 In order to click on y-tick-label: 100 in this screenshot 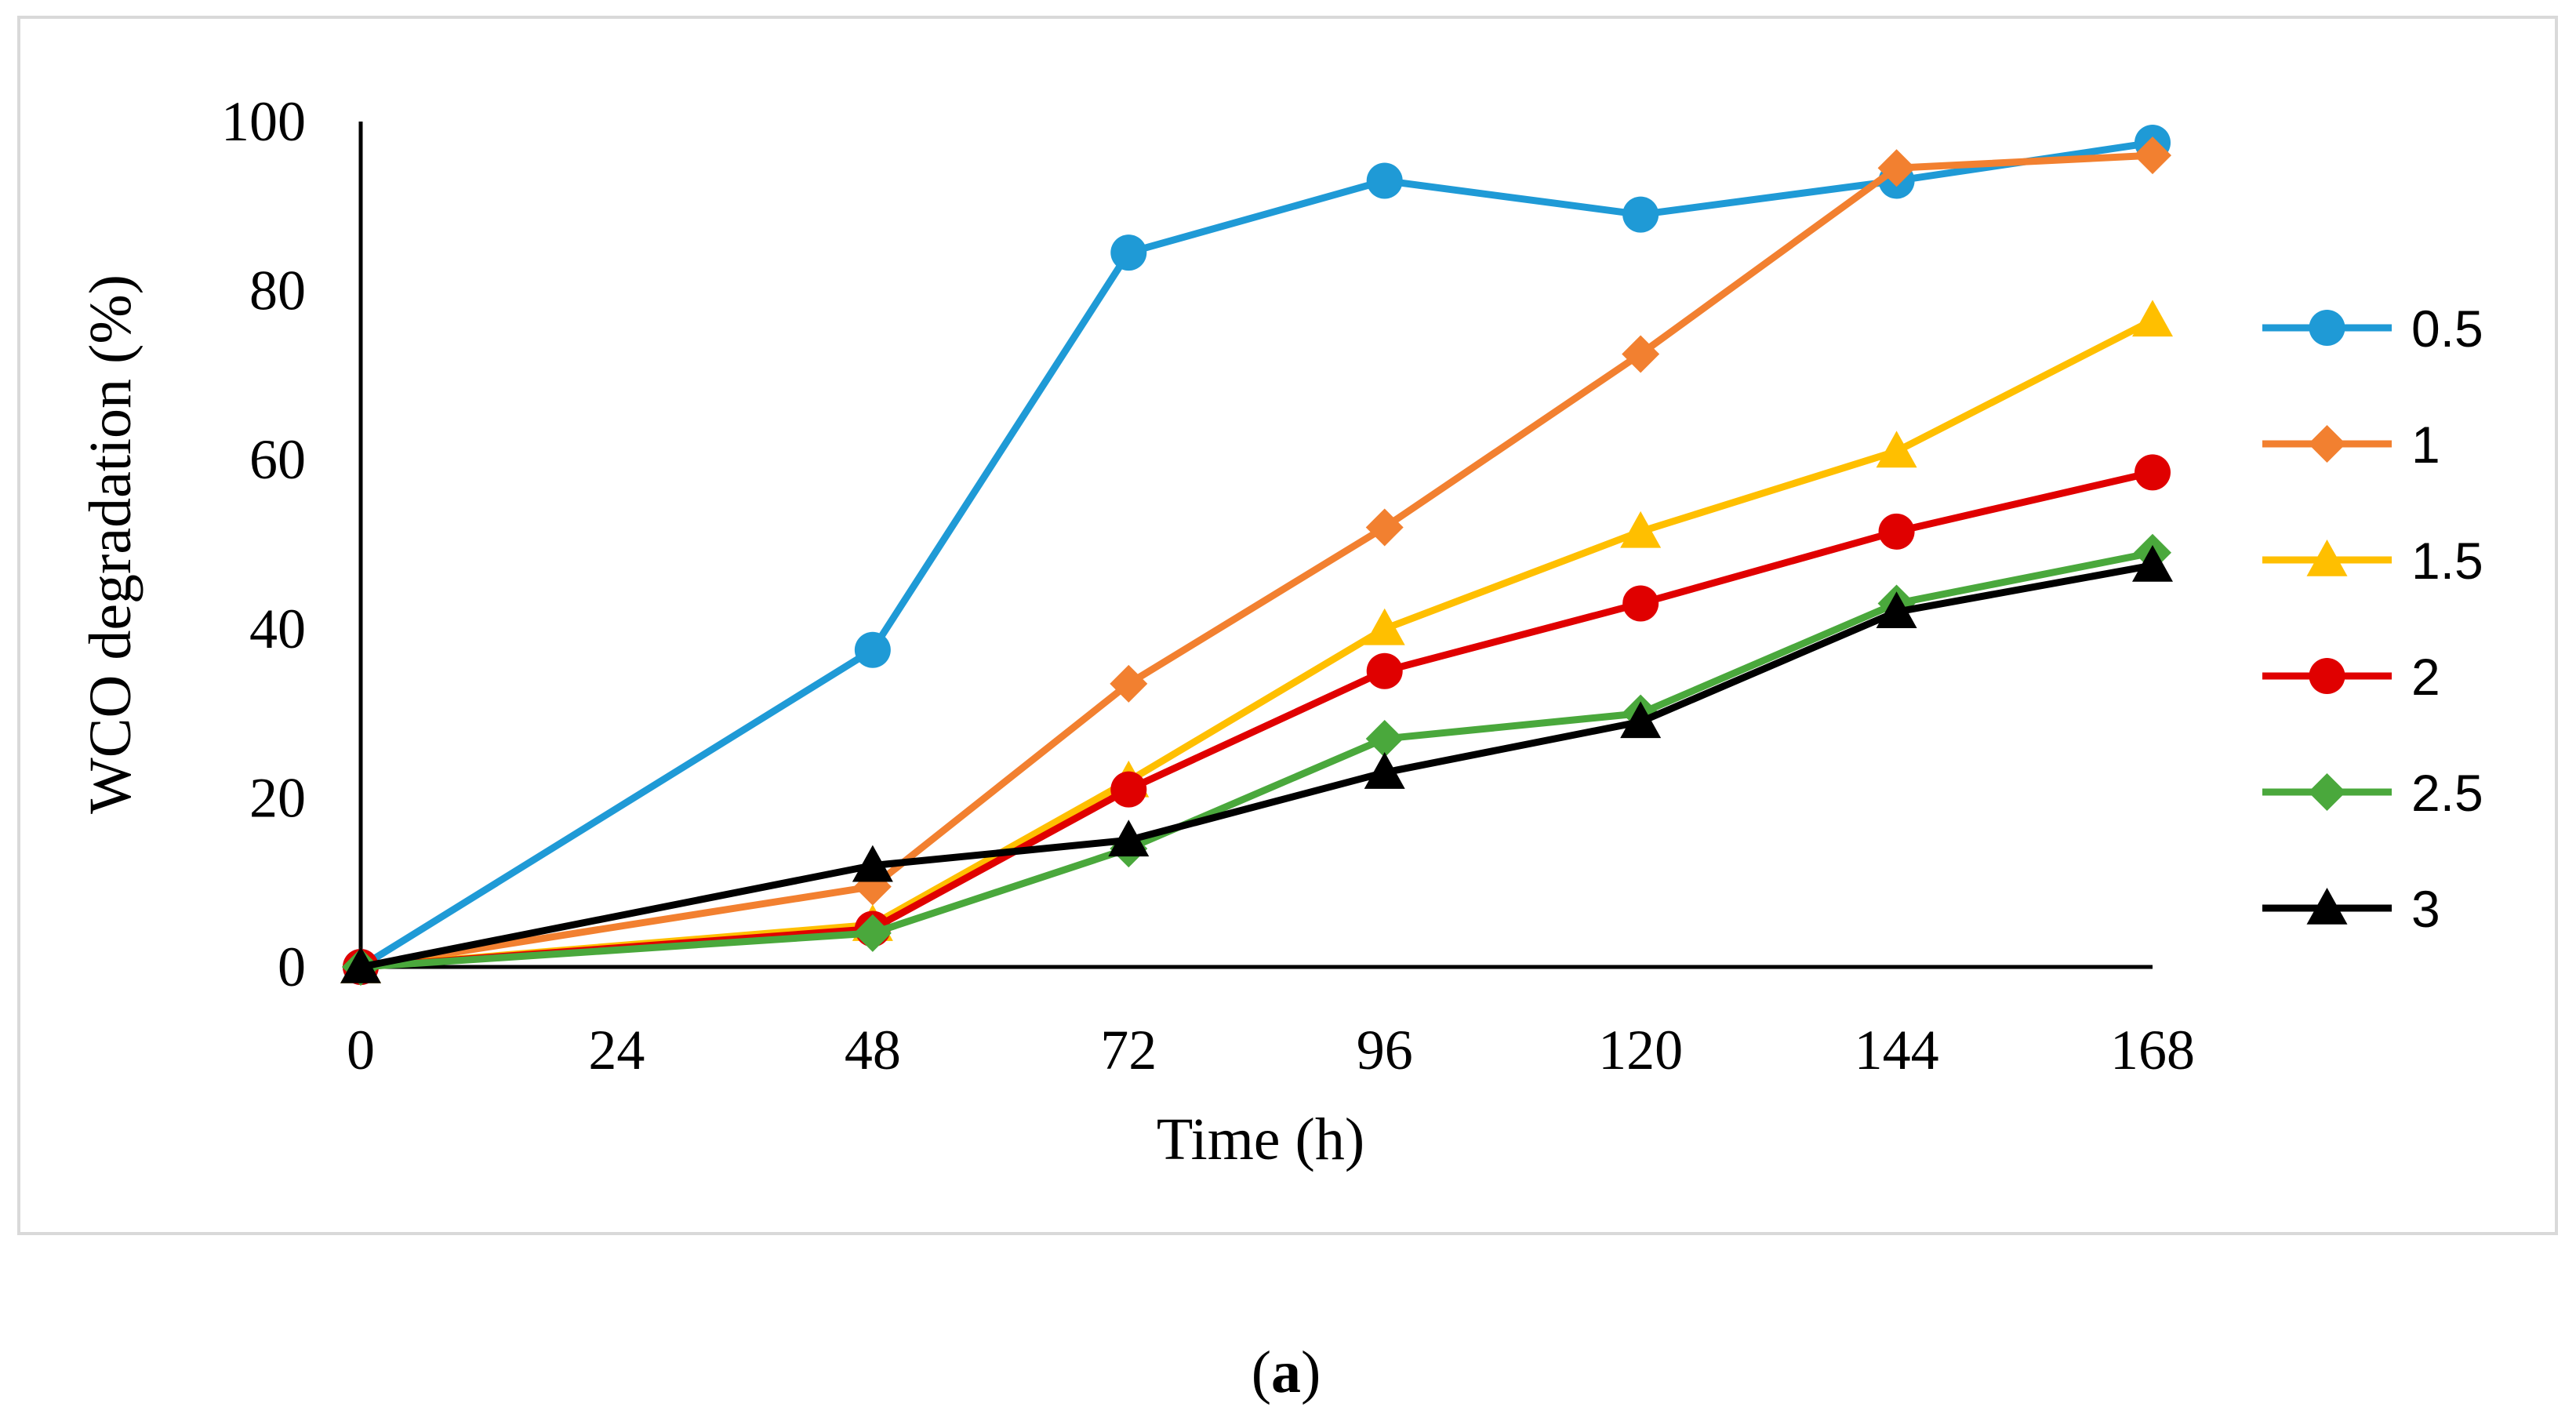, I will do `click(263, 121)`.